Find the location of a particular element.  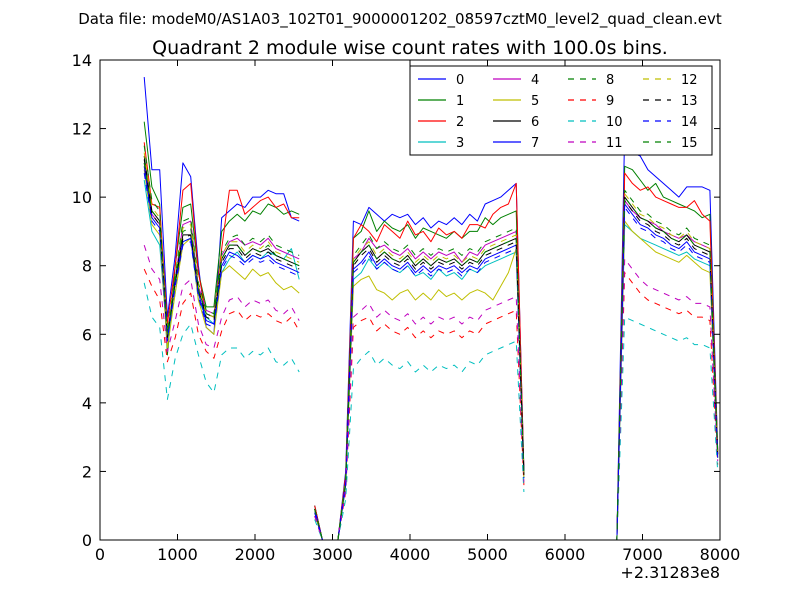

legend-label-6: 6 is located at coordinates (535, 122).